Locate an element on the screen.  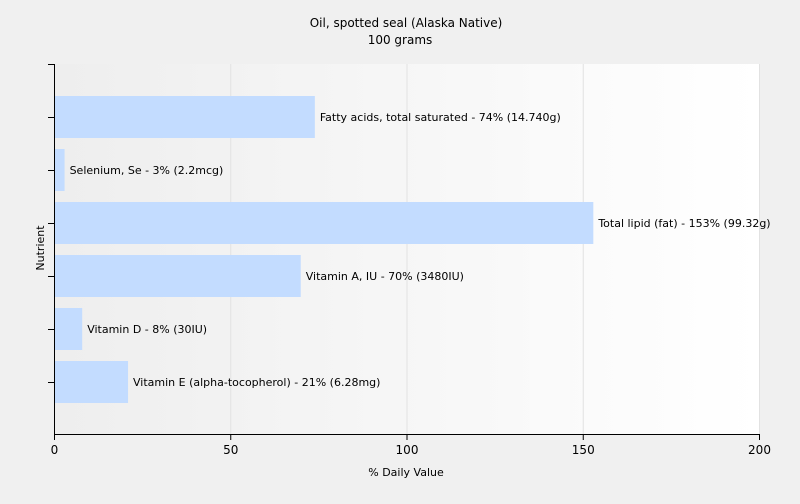
x-tick-label: 100 is located at coordinates (407, 450).